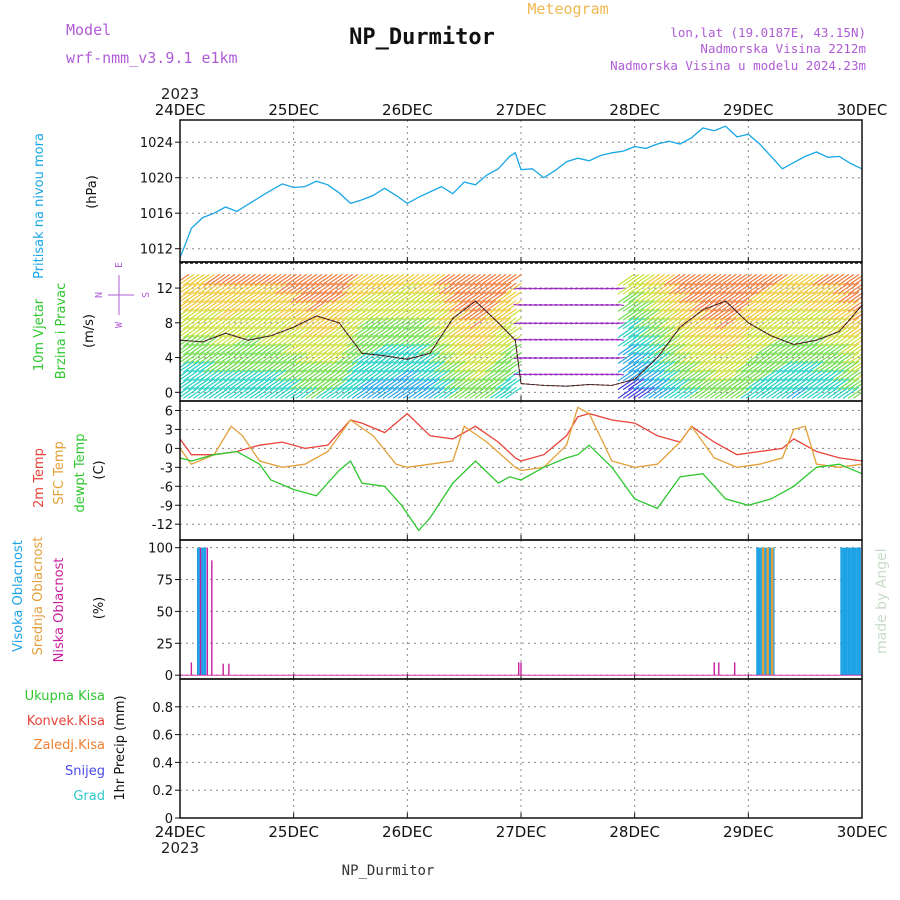 The width and height of the screenshot is (900, 900). Describe the element at coordinates (521, 336) in the screenshot. I see `wind-barb-field` at that location.